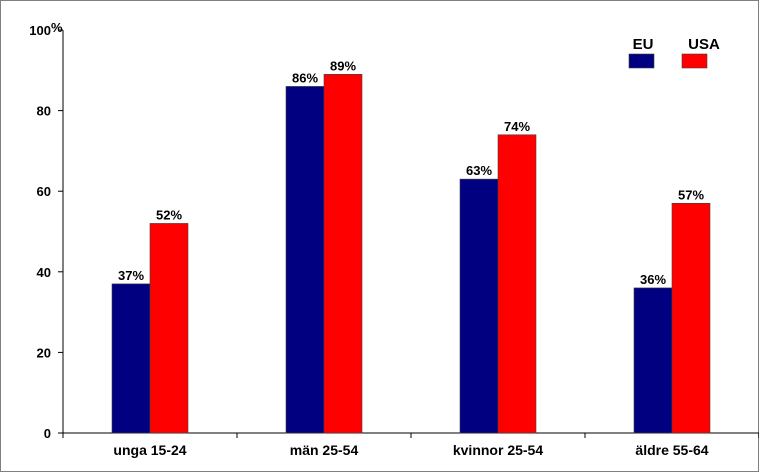  What do you see at coordinates (47, 433) in the screenshot?
I see `y-tick-label: 0` at bounding box center [47, 433].